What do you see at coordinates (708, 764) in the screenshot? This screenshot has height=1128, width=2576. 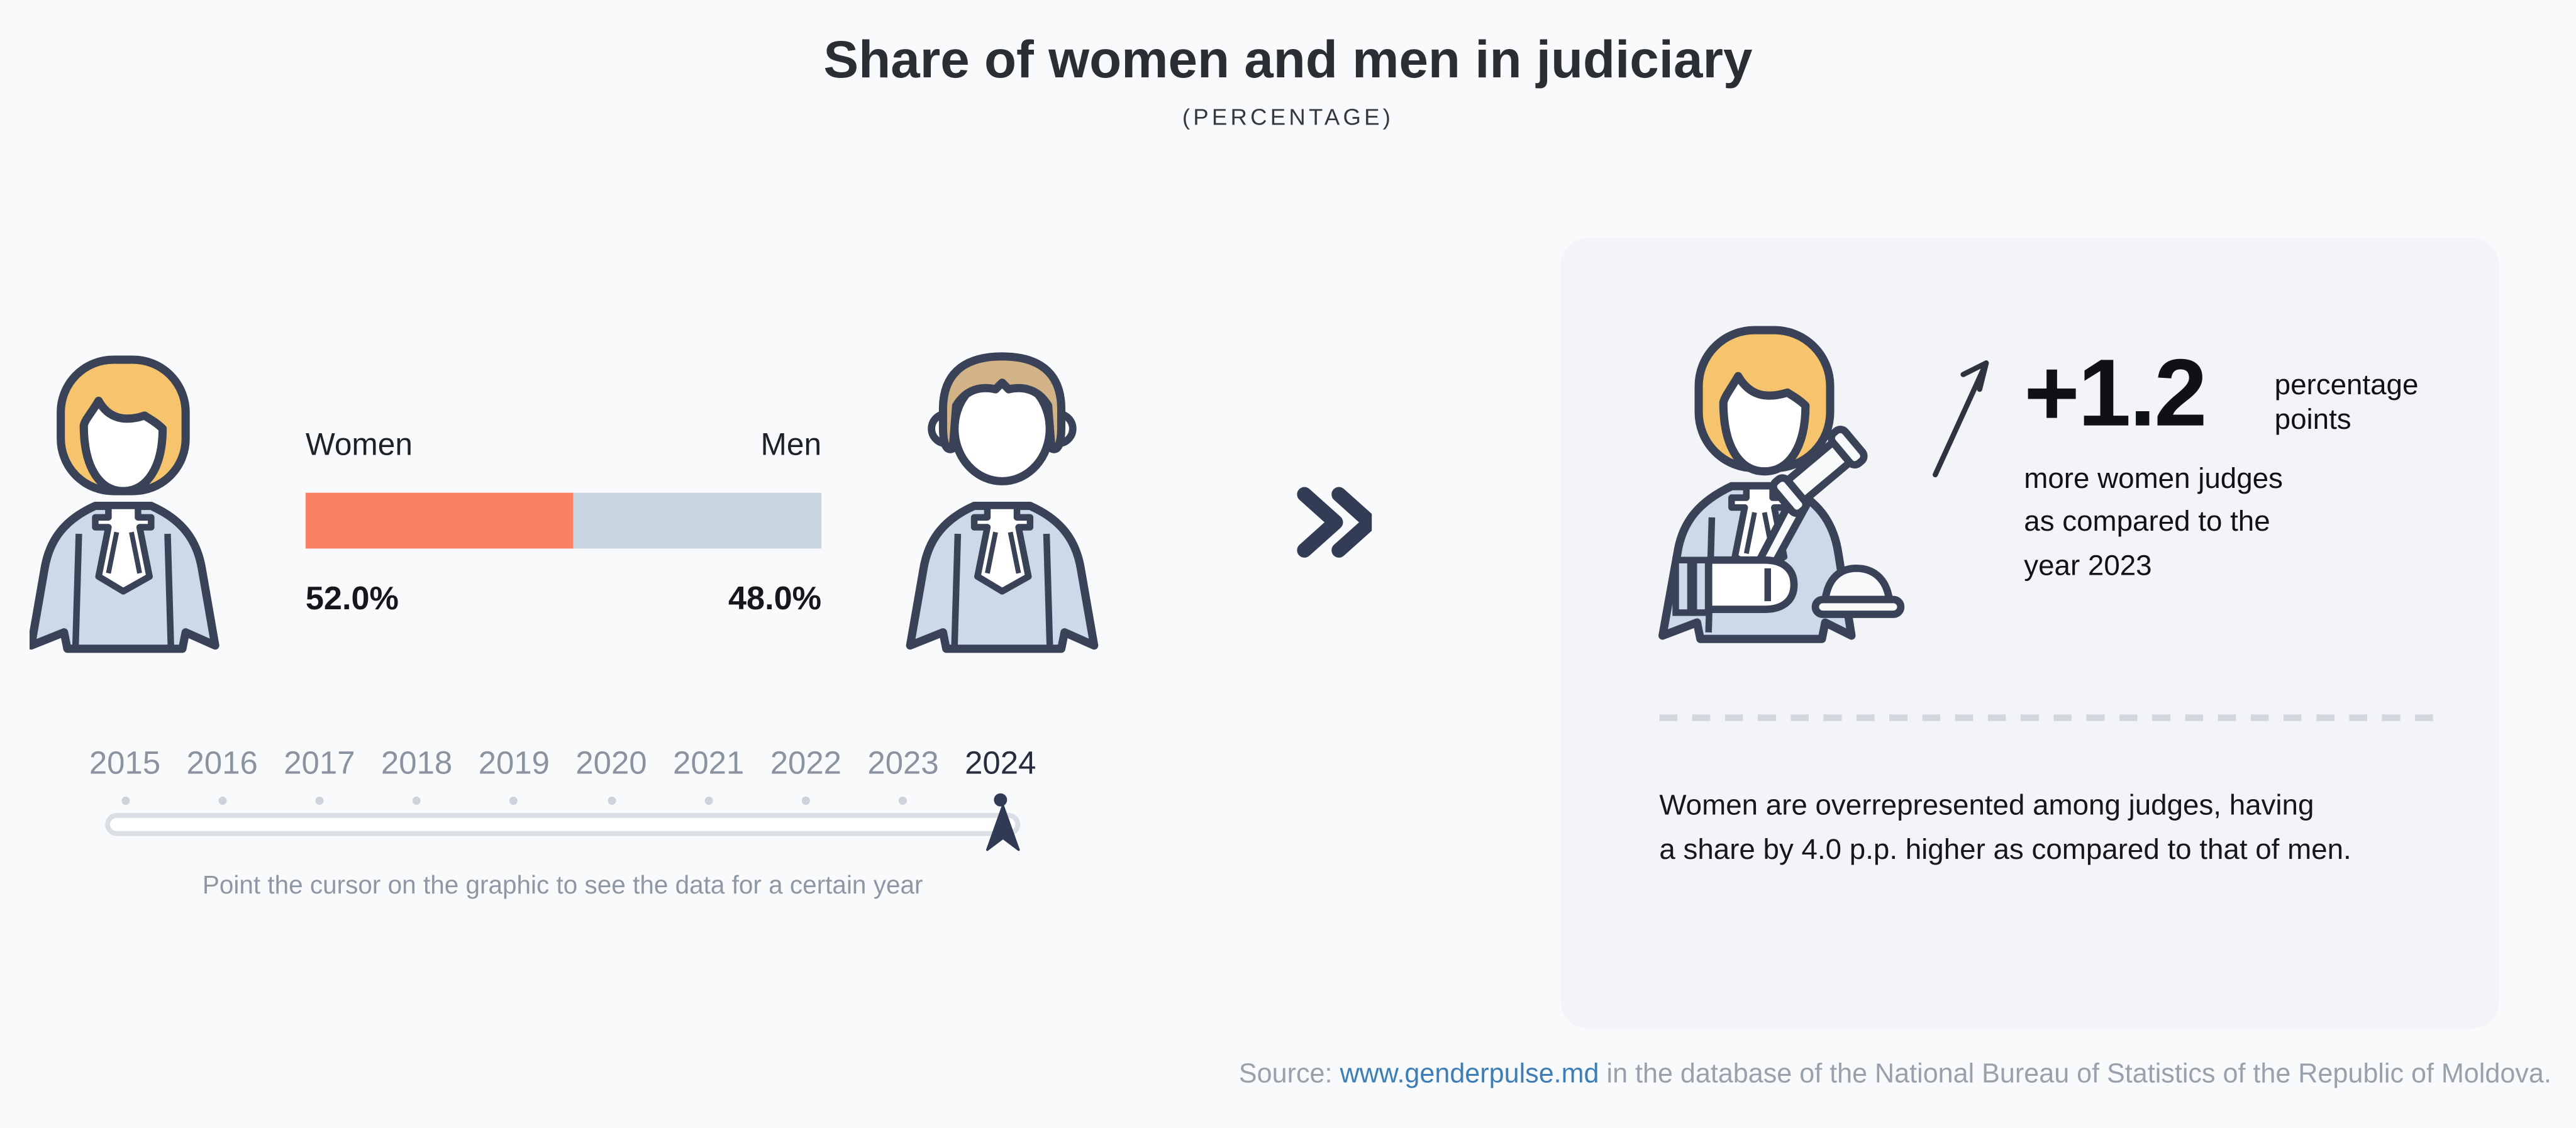 I see `year-2021: 2021` at bounding box center [708, 764].